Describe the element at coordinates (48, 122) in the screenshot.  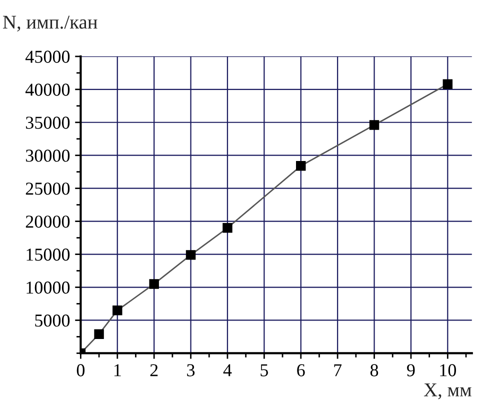
I see `y-tick-label: 35000` at that location.